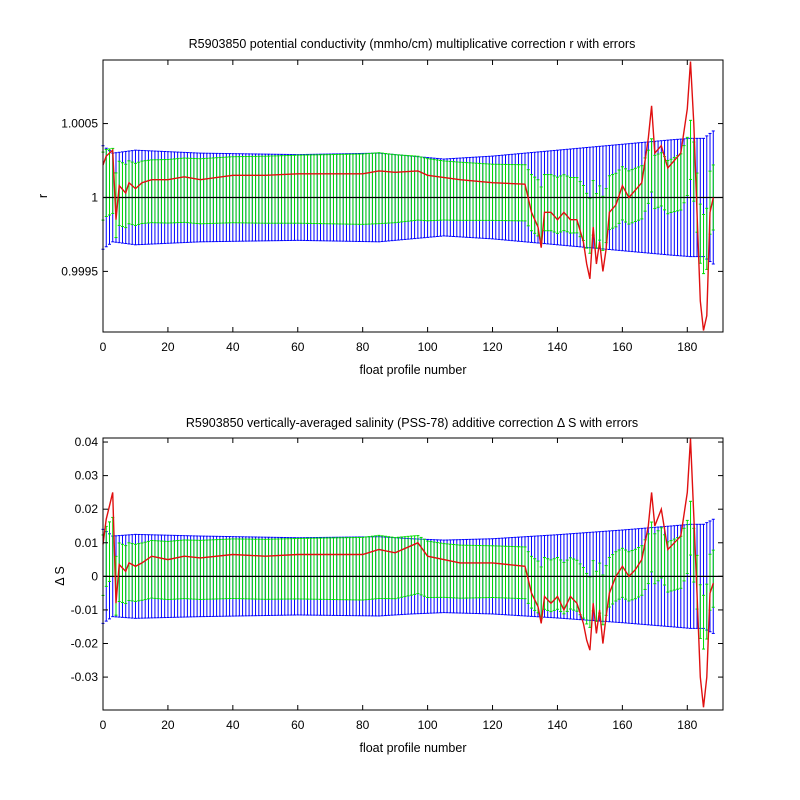  Describe the element at coordinates (79, 271) in the screenshot. I see `y-tick-label: 0.9995` at that location.